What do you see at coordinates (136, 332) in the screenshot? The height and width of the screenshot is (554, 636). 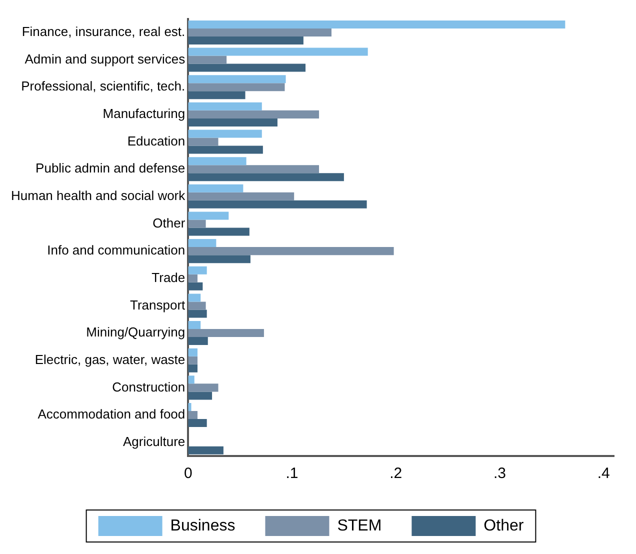 I see `y-tick-label: Mining/Quarrying` at bounding box center [136, 332].